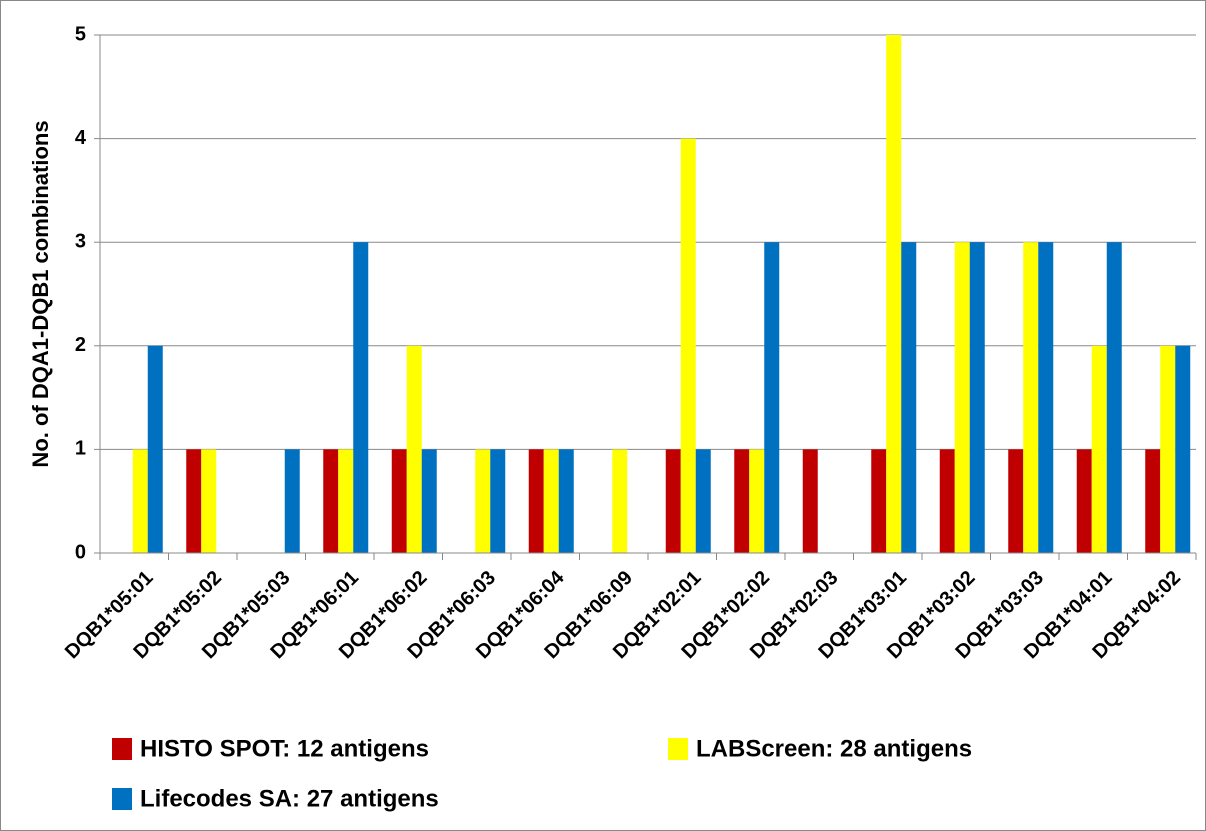  What do you see at coordinates (40, 293) in the screenshot?
I see `y-axis-title: No. of DQA1-DQB1 combinations` at bounding box center [40, 293].